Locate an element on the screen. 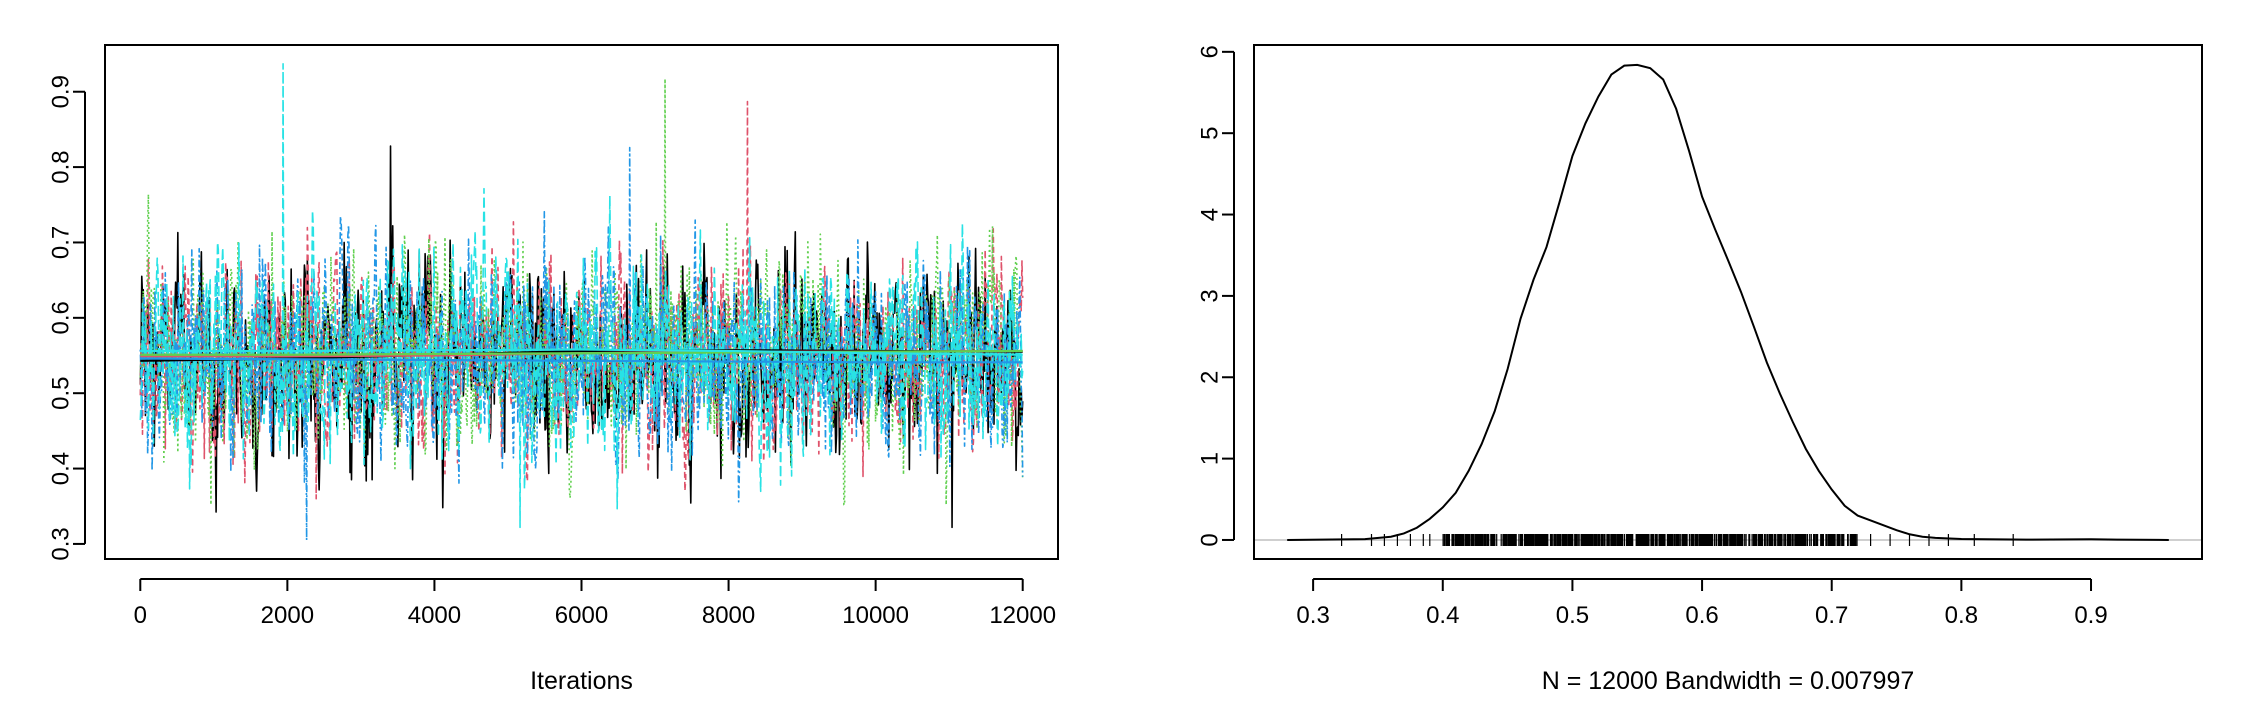 This screenshot has width=2248, height=726. y-tick-label: 3 is located at coordinates (1210, 295).